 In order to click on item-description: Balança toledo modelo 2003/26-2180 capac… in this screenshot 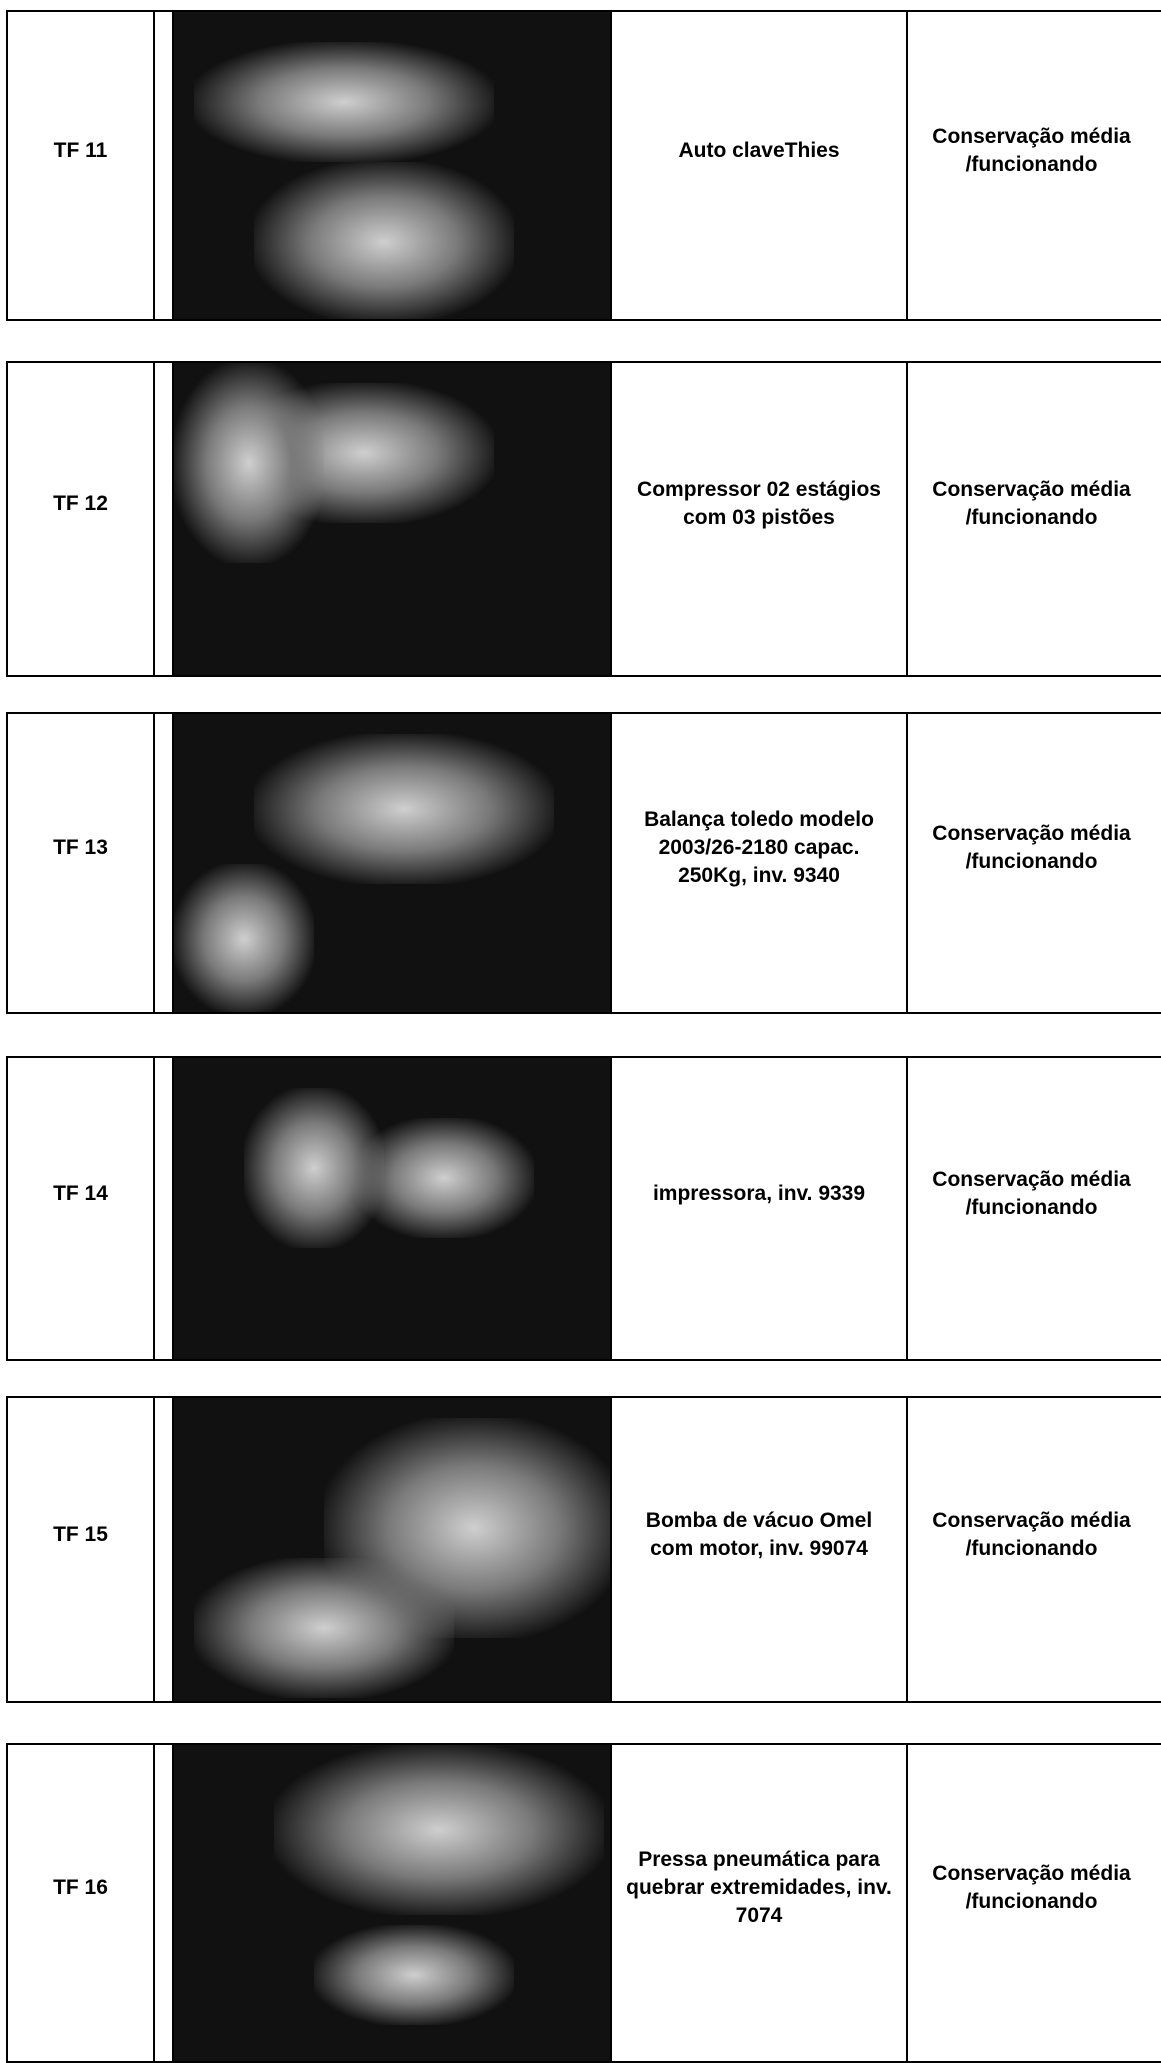, I will do `click(759, 863)`.